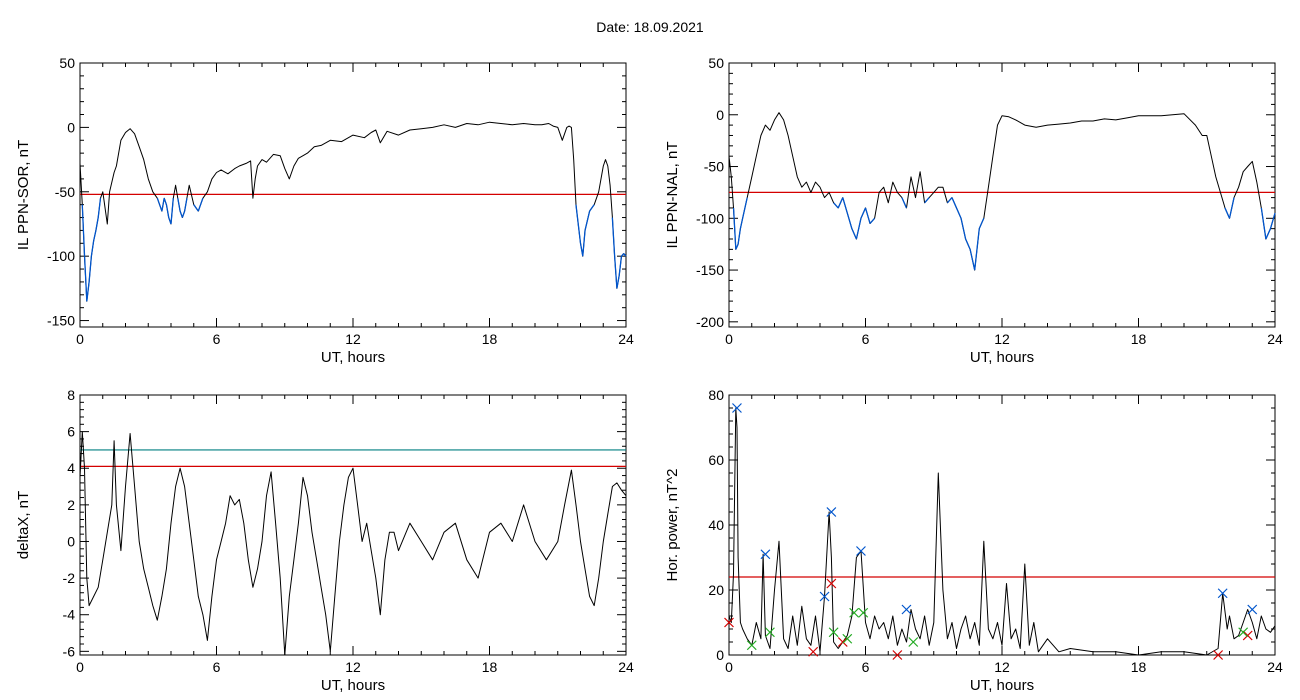 The image size is (1300, 700). I want to click on power-ytick-label: 60, so click(716, 460).